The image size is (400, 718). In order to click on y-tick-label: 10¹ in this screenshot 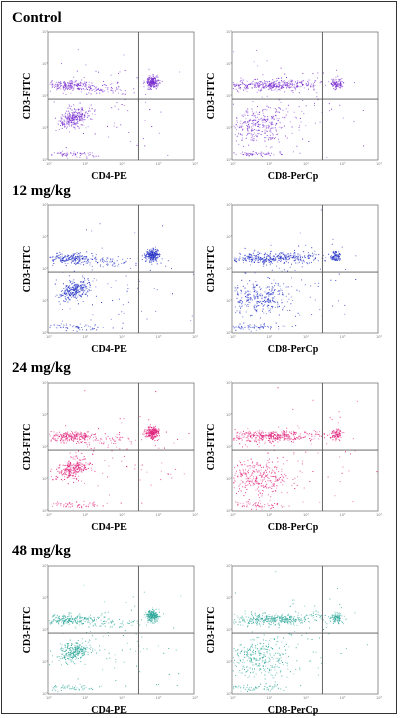, I will do `click(229, 128)`.